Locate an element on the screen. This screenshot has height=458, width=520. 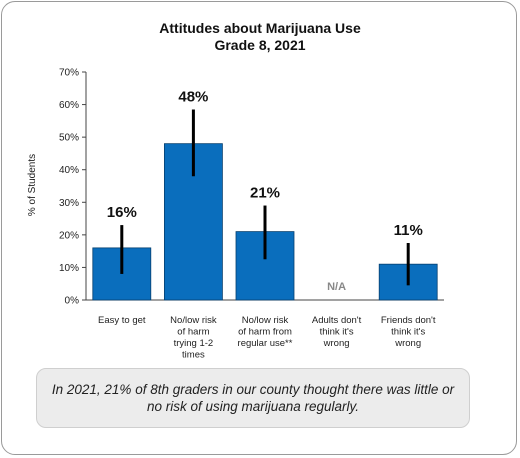
data-label: 21% is located at coordinates (265, 193).